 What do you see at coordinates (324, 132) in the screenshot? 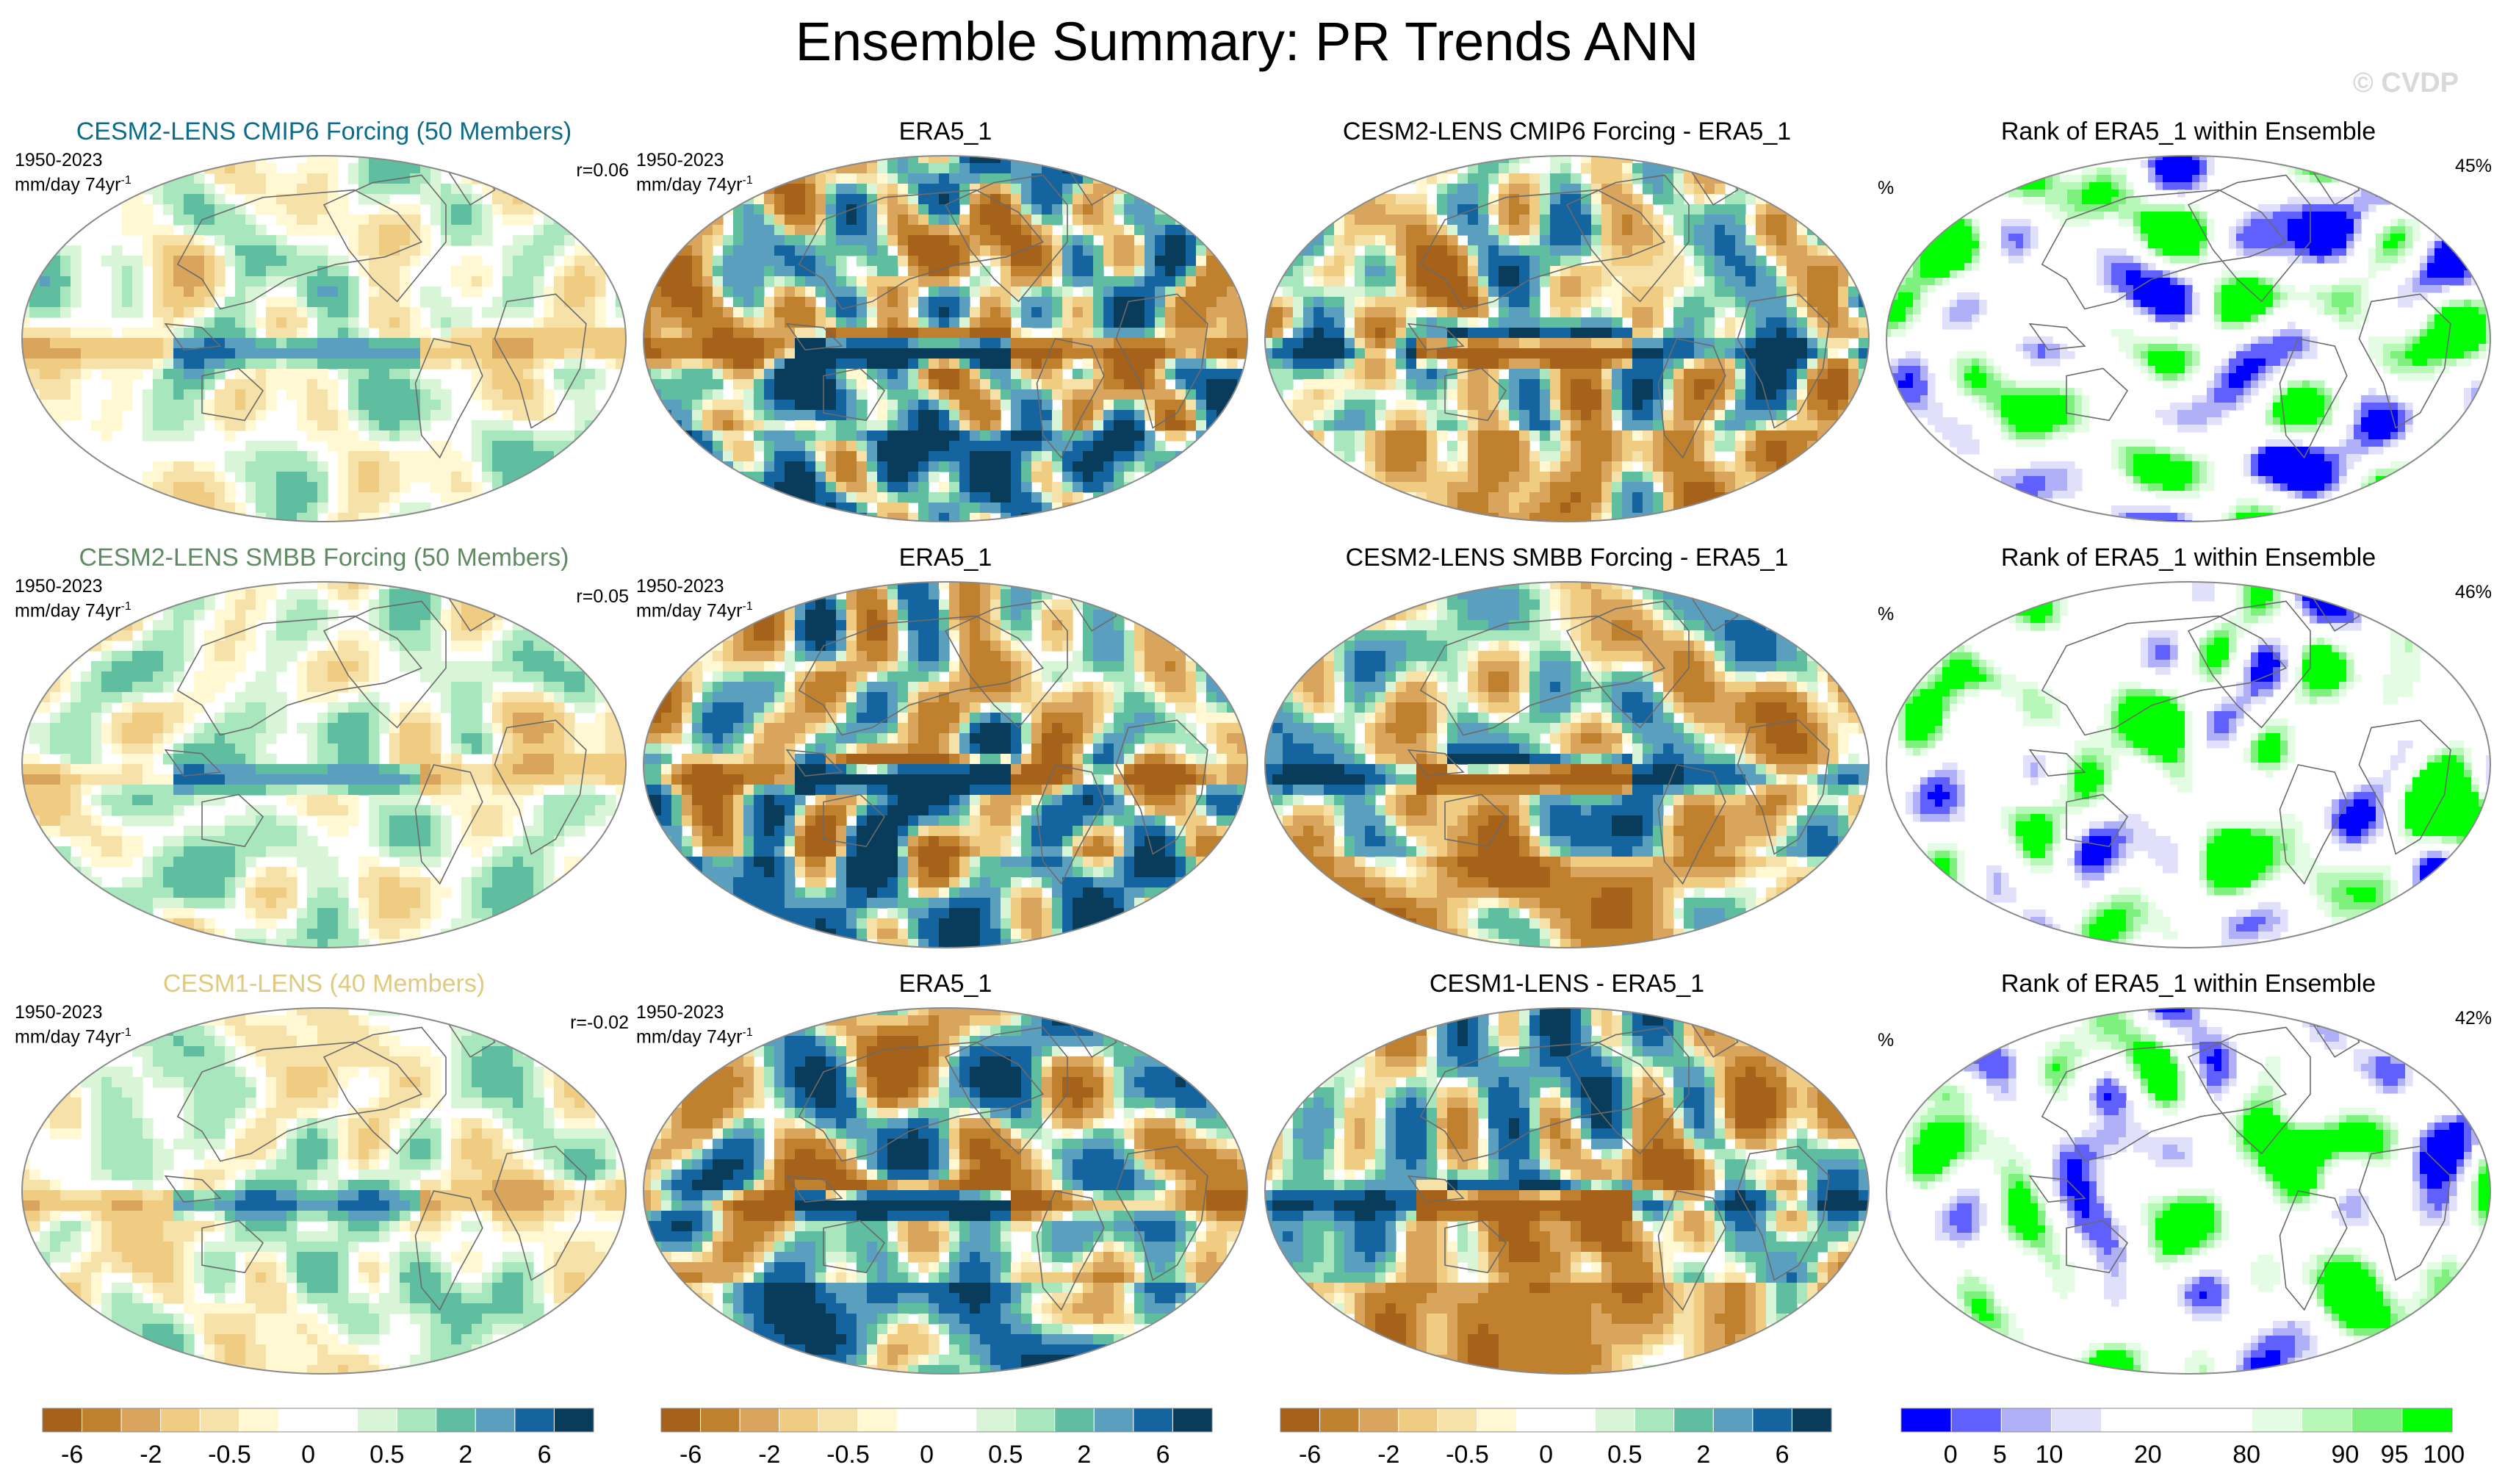
I see `panel-title-ensemble: CESM2-LENS CMIP6 Forcing (50 Members)` at bounding box center [324, 132].